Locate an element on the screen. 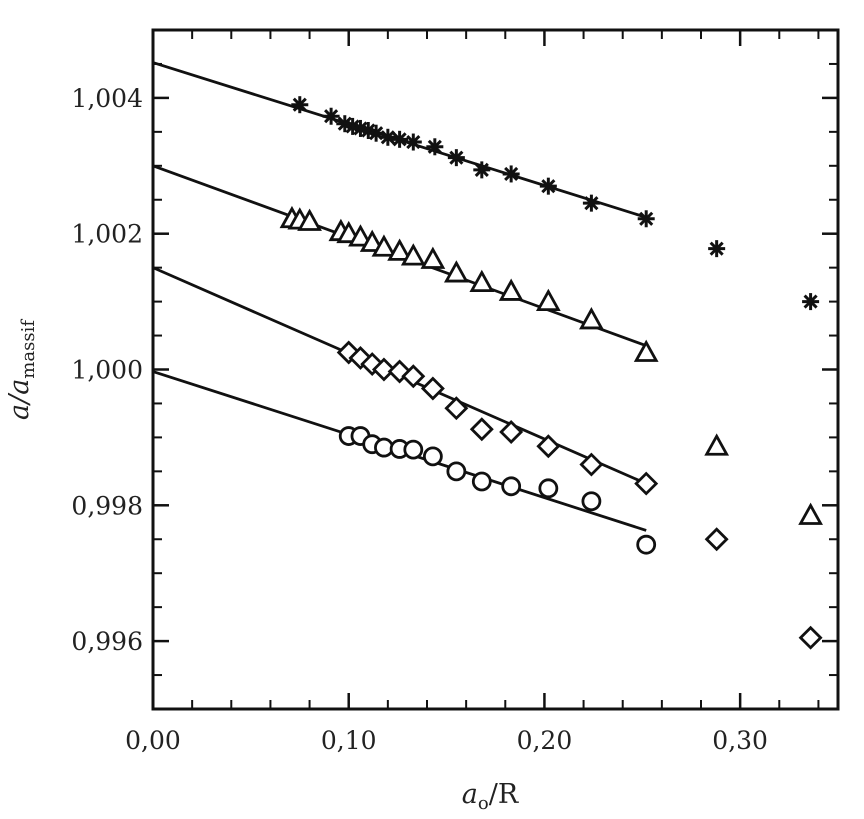 This screenshot has width=864, height=819. y-tick-label: 0,998 is located at coordinates (107, 505).